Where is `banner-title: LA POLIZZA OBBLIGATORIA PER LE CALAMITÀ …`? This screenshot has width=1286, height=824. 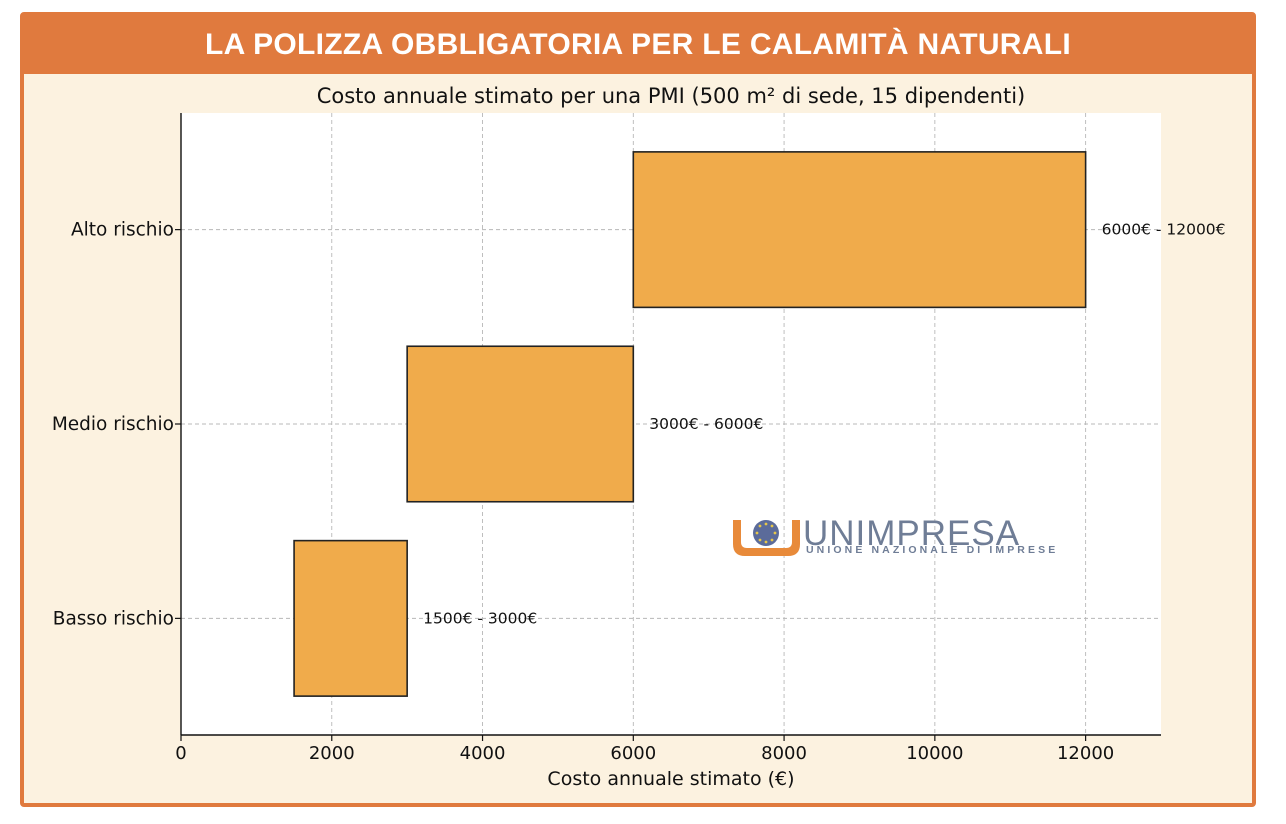 banner-title: LA POLIZZA OBBLIGATORIA PER LE CALAMITÀ … is located at coordinates (637, 44).